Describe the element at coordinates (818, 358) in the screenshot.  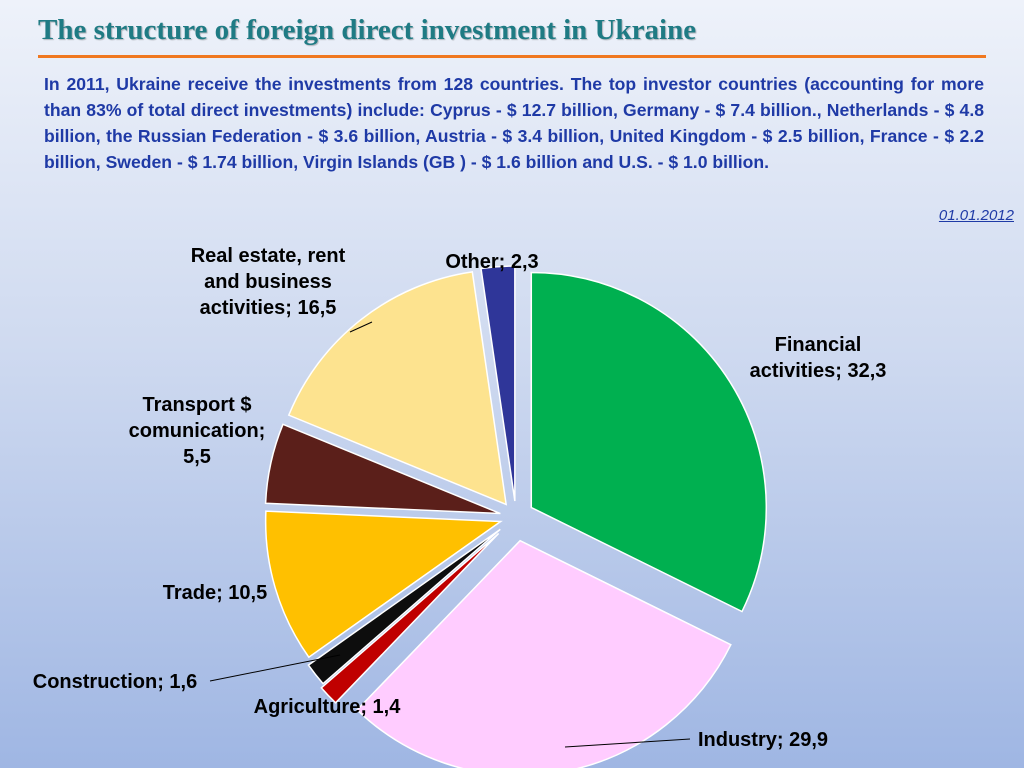
I see `data-label-financial-activities: Financial activities; 32,3` at that location.